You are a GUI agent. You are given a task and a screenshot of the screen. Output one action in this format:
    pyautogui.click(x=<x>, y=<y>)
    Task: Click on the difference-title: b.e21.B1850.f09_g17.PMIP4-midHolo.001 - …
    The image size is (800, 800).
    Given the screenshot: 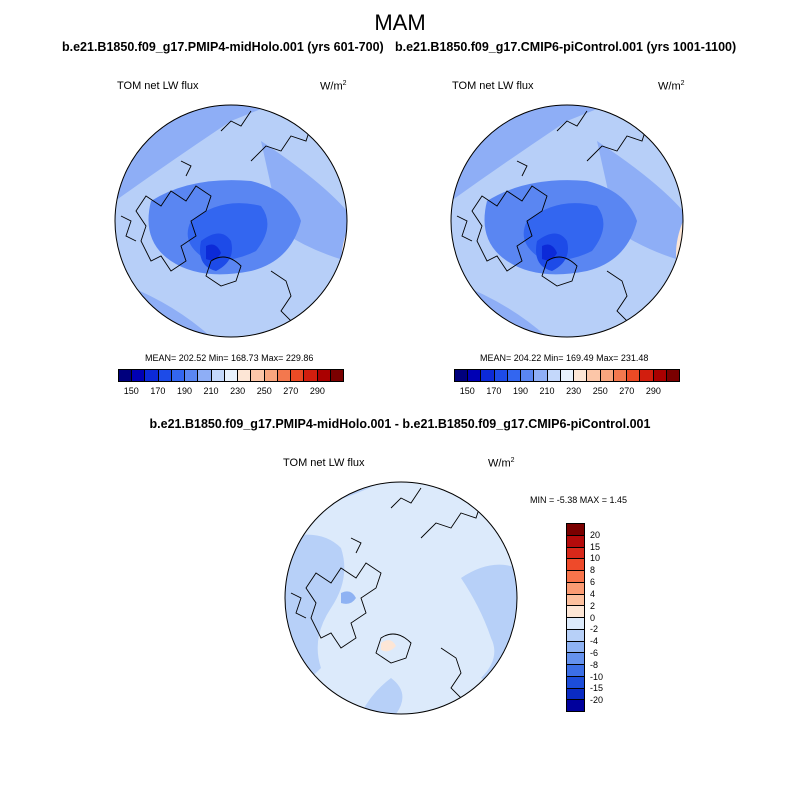 What is the action you would take?
    pyautogui.click(x=400, y=424)
    